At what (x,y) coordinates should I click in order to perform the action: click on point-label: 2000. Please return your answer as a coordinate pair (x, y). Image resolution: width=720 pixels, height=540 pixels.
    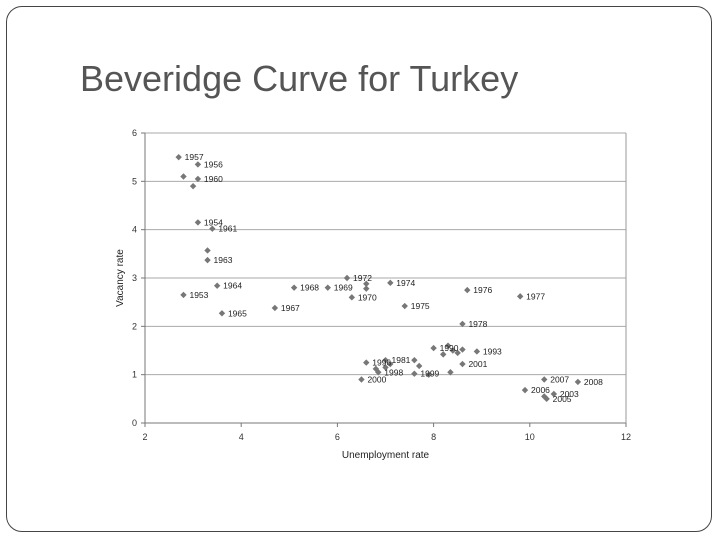
    Looking at the image, I should click on (376, 380).